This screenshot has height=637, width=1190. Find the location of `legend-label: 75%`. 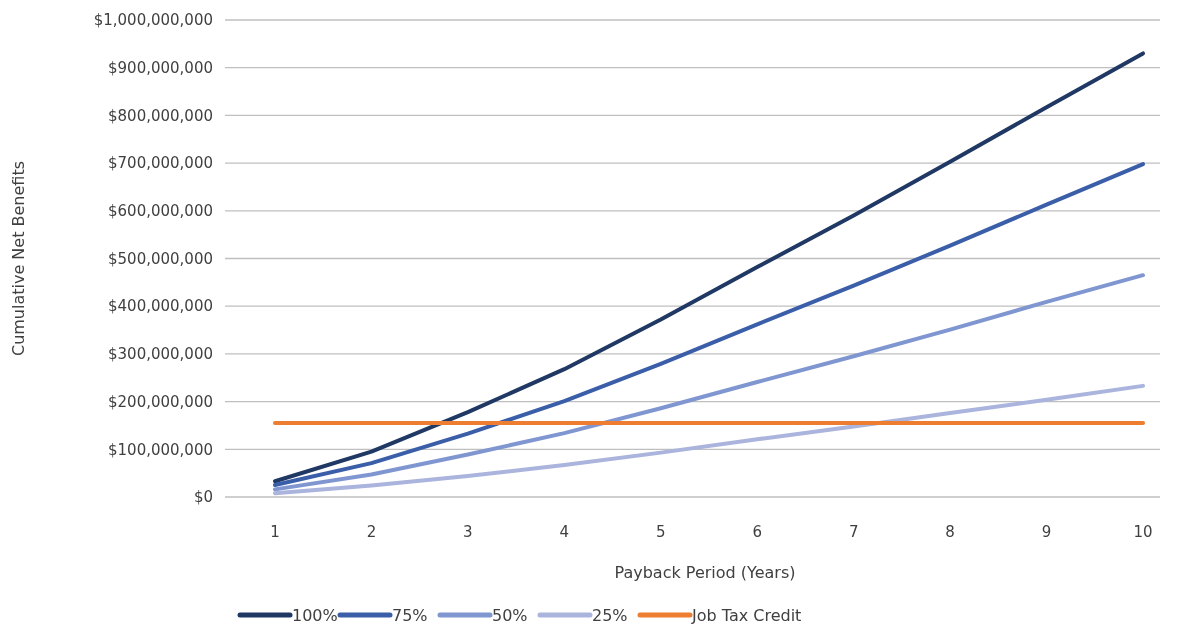

legend-label: 75% is located at coordinates (410, 615).